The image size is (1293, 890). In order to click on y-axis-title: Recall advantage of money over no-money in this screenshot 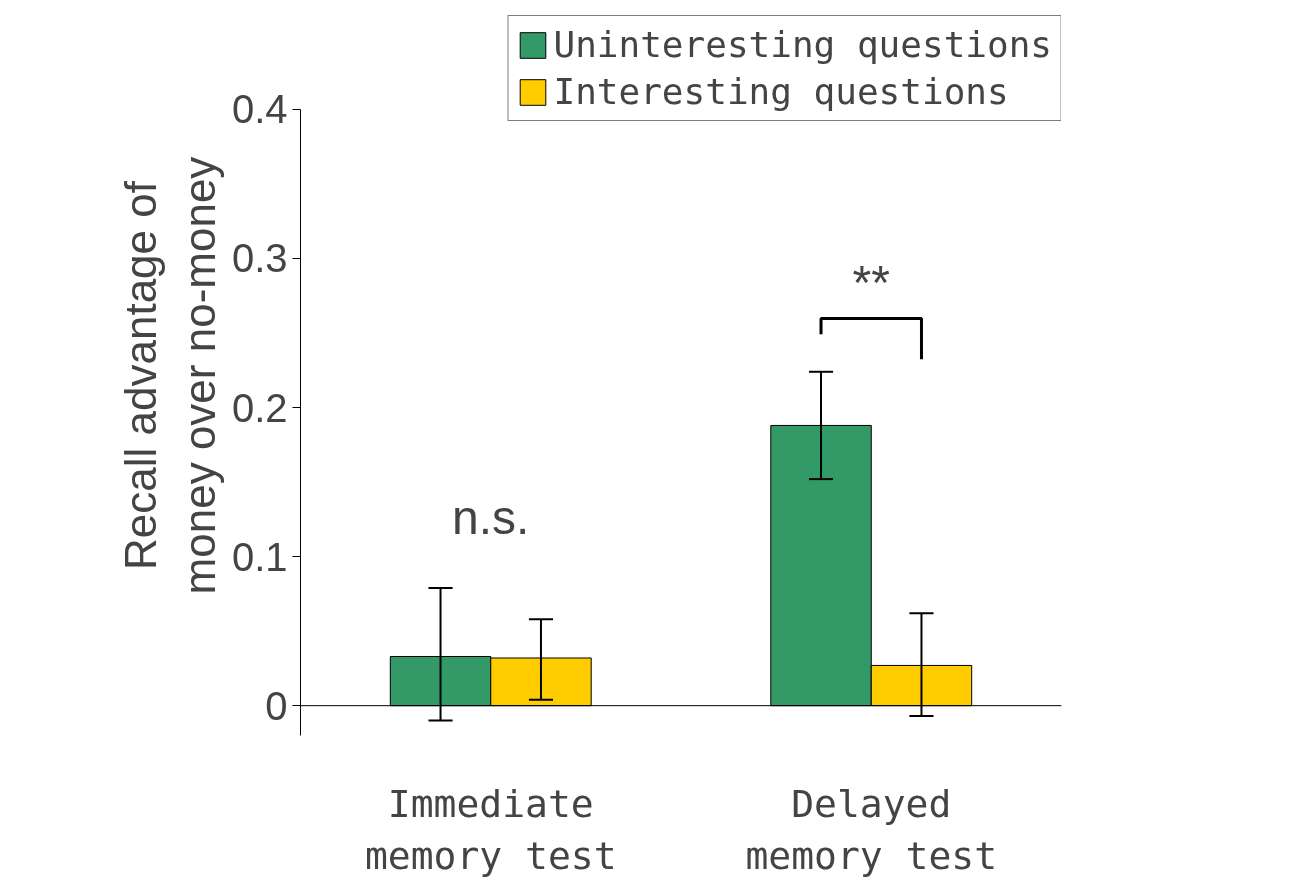, I will do `click(170, 375)`.